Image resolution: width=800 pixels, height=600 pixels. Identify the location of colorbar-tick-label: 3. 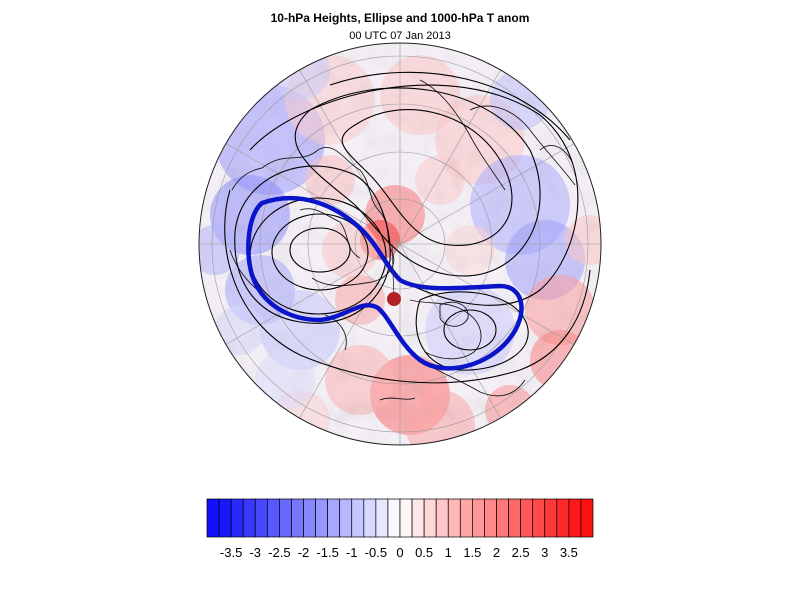
(544, 552).